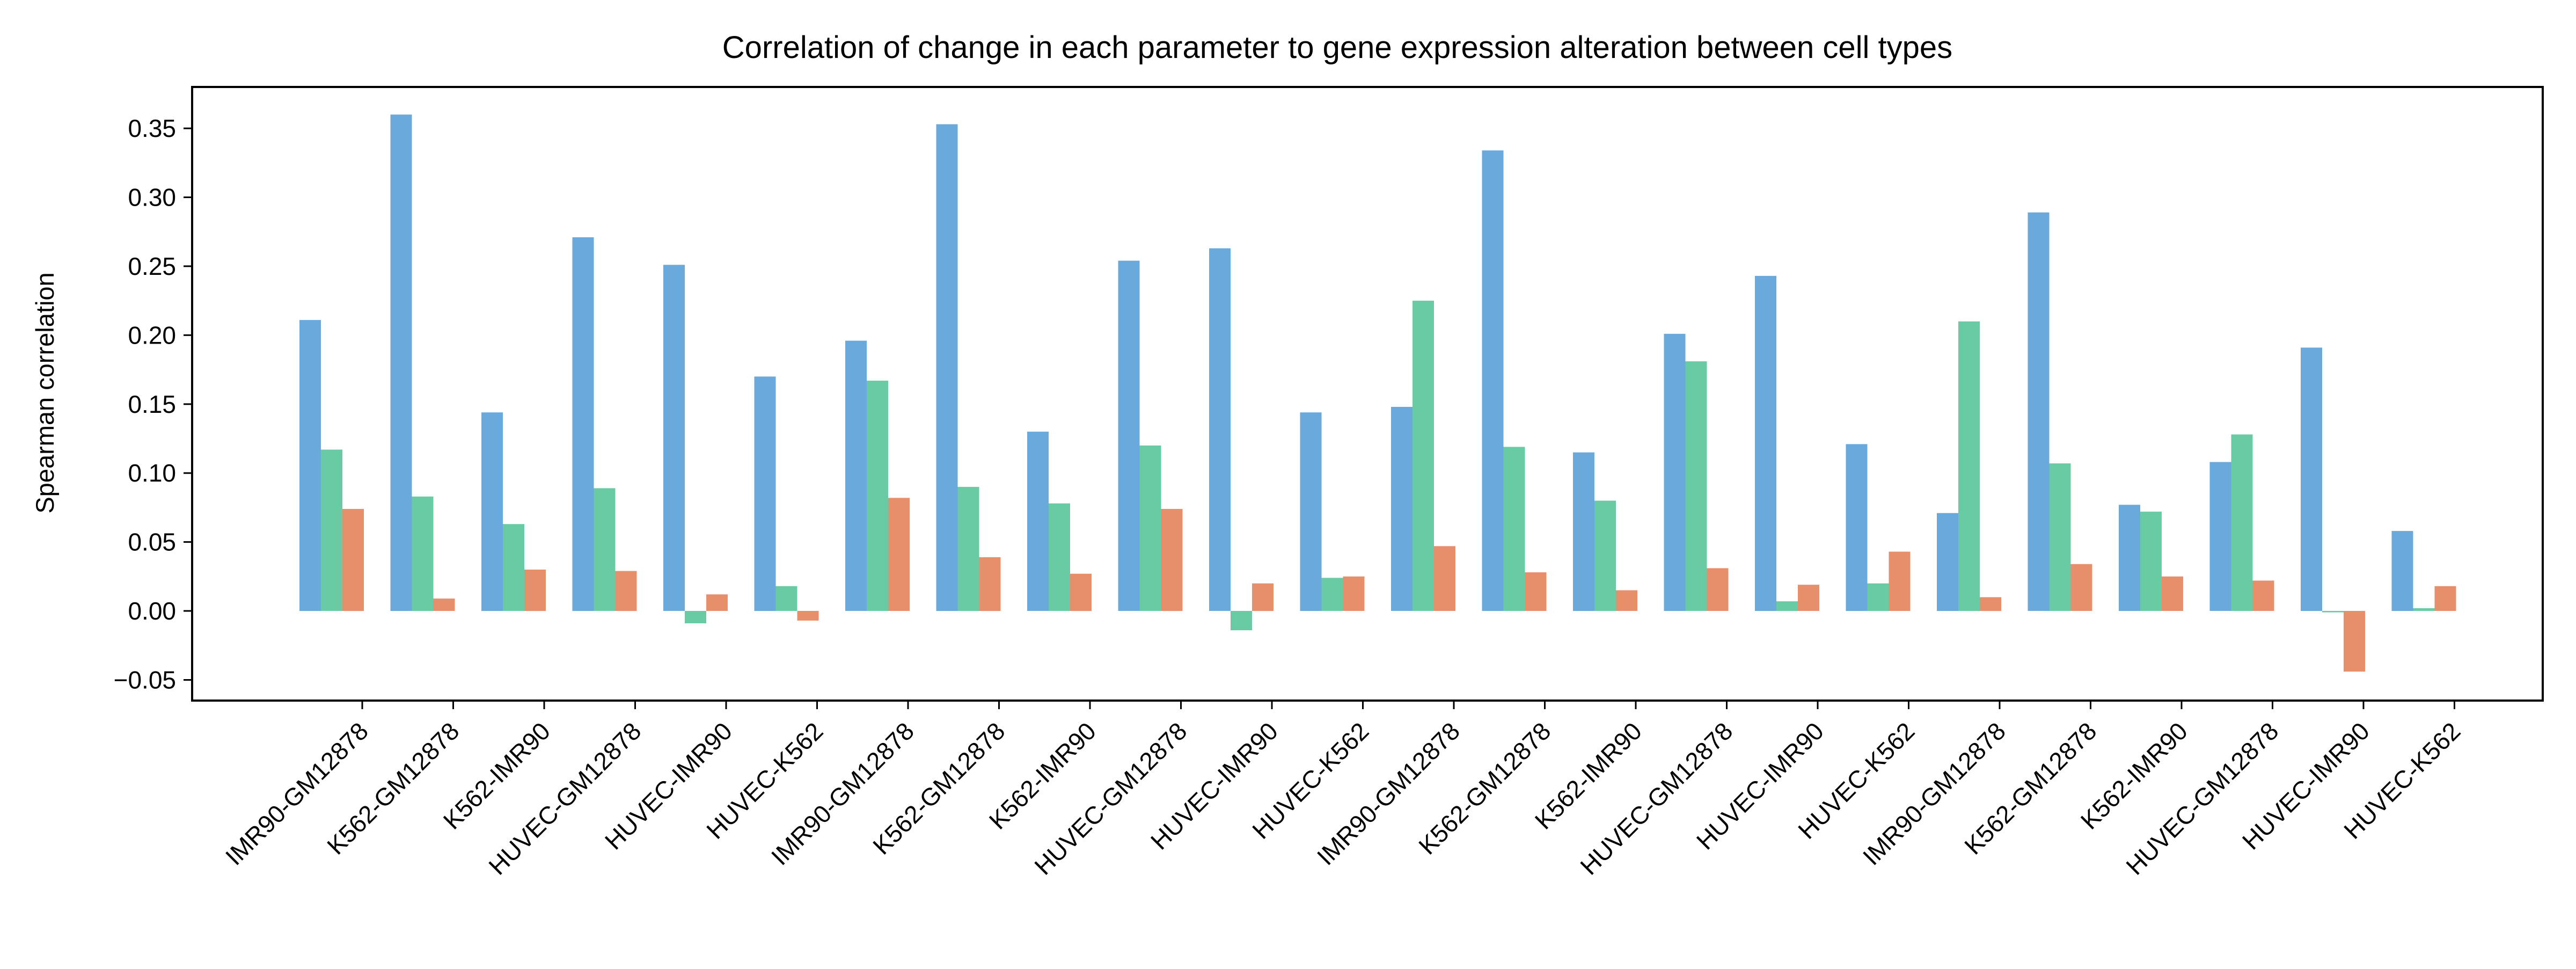 This screenshot has width=2576, height=969. What do you see at coordinates (152, 611) in the screenshot?
I see `y-tick-label: 0.00` at bounding box center [152, 611].